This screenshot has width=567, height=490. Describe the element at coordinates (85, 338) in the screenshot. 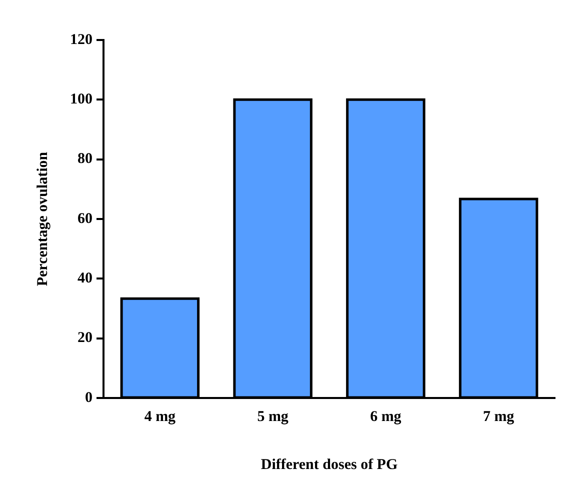

I see `y-tick-label: 20` at that location.